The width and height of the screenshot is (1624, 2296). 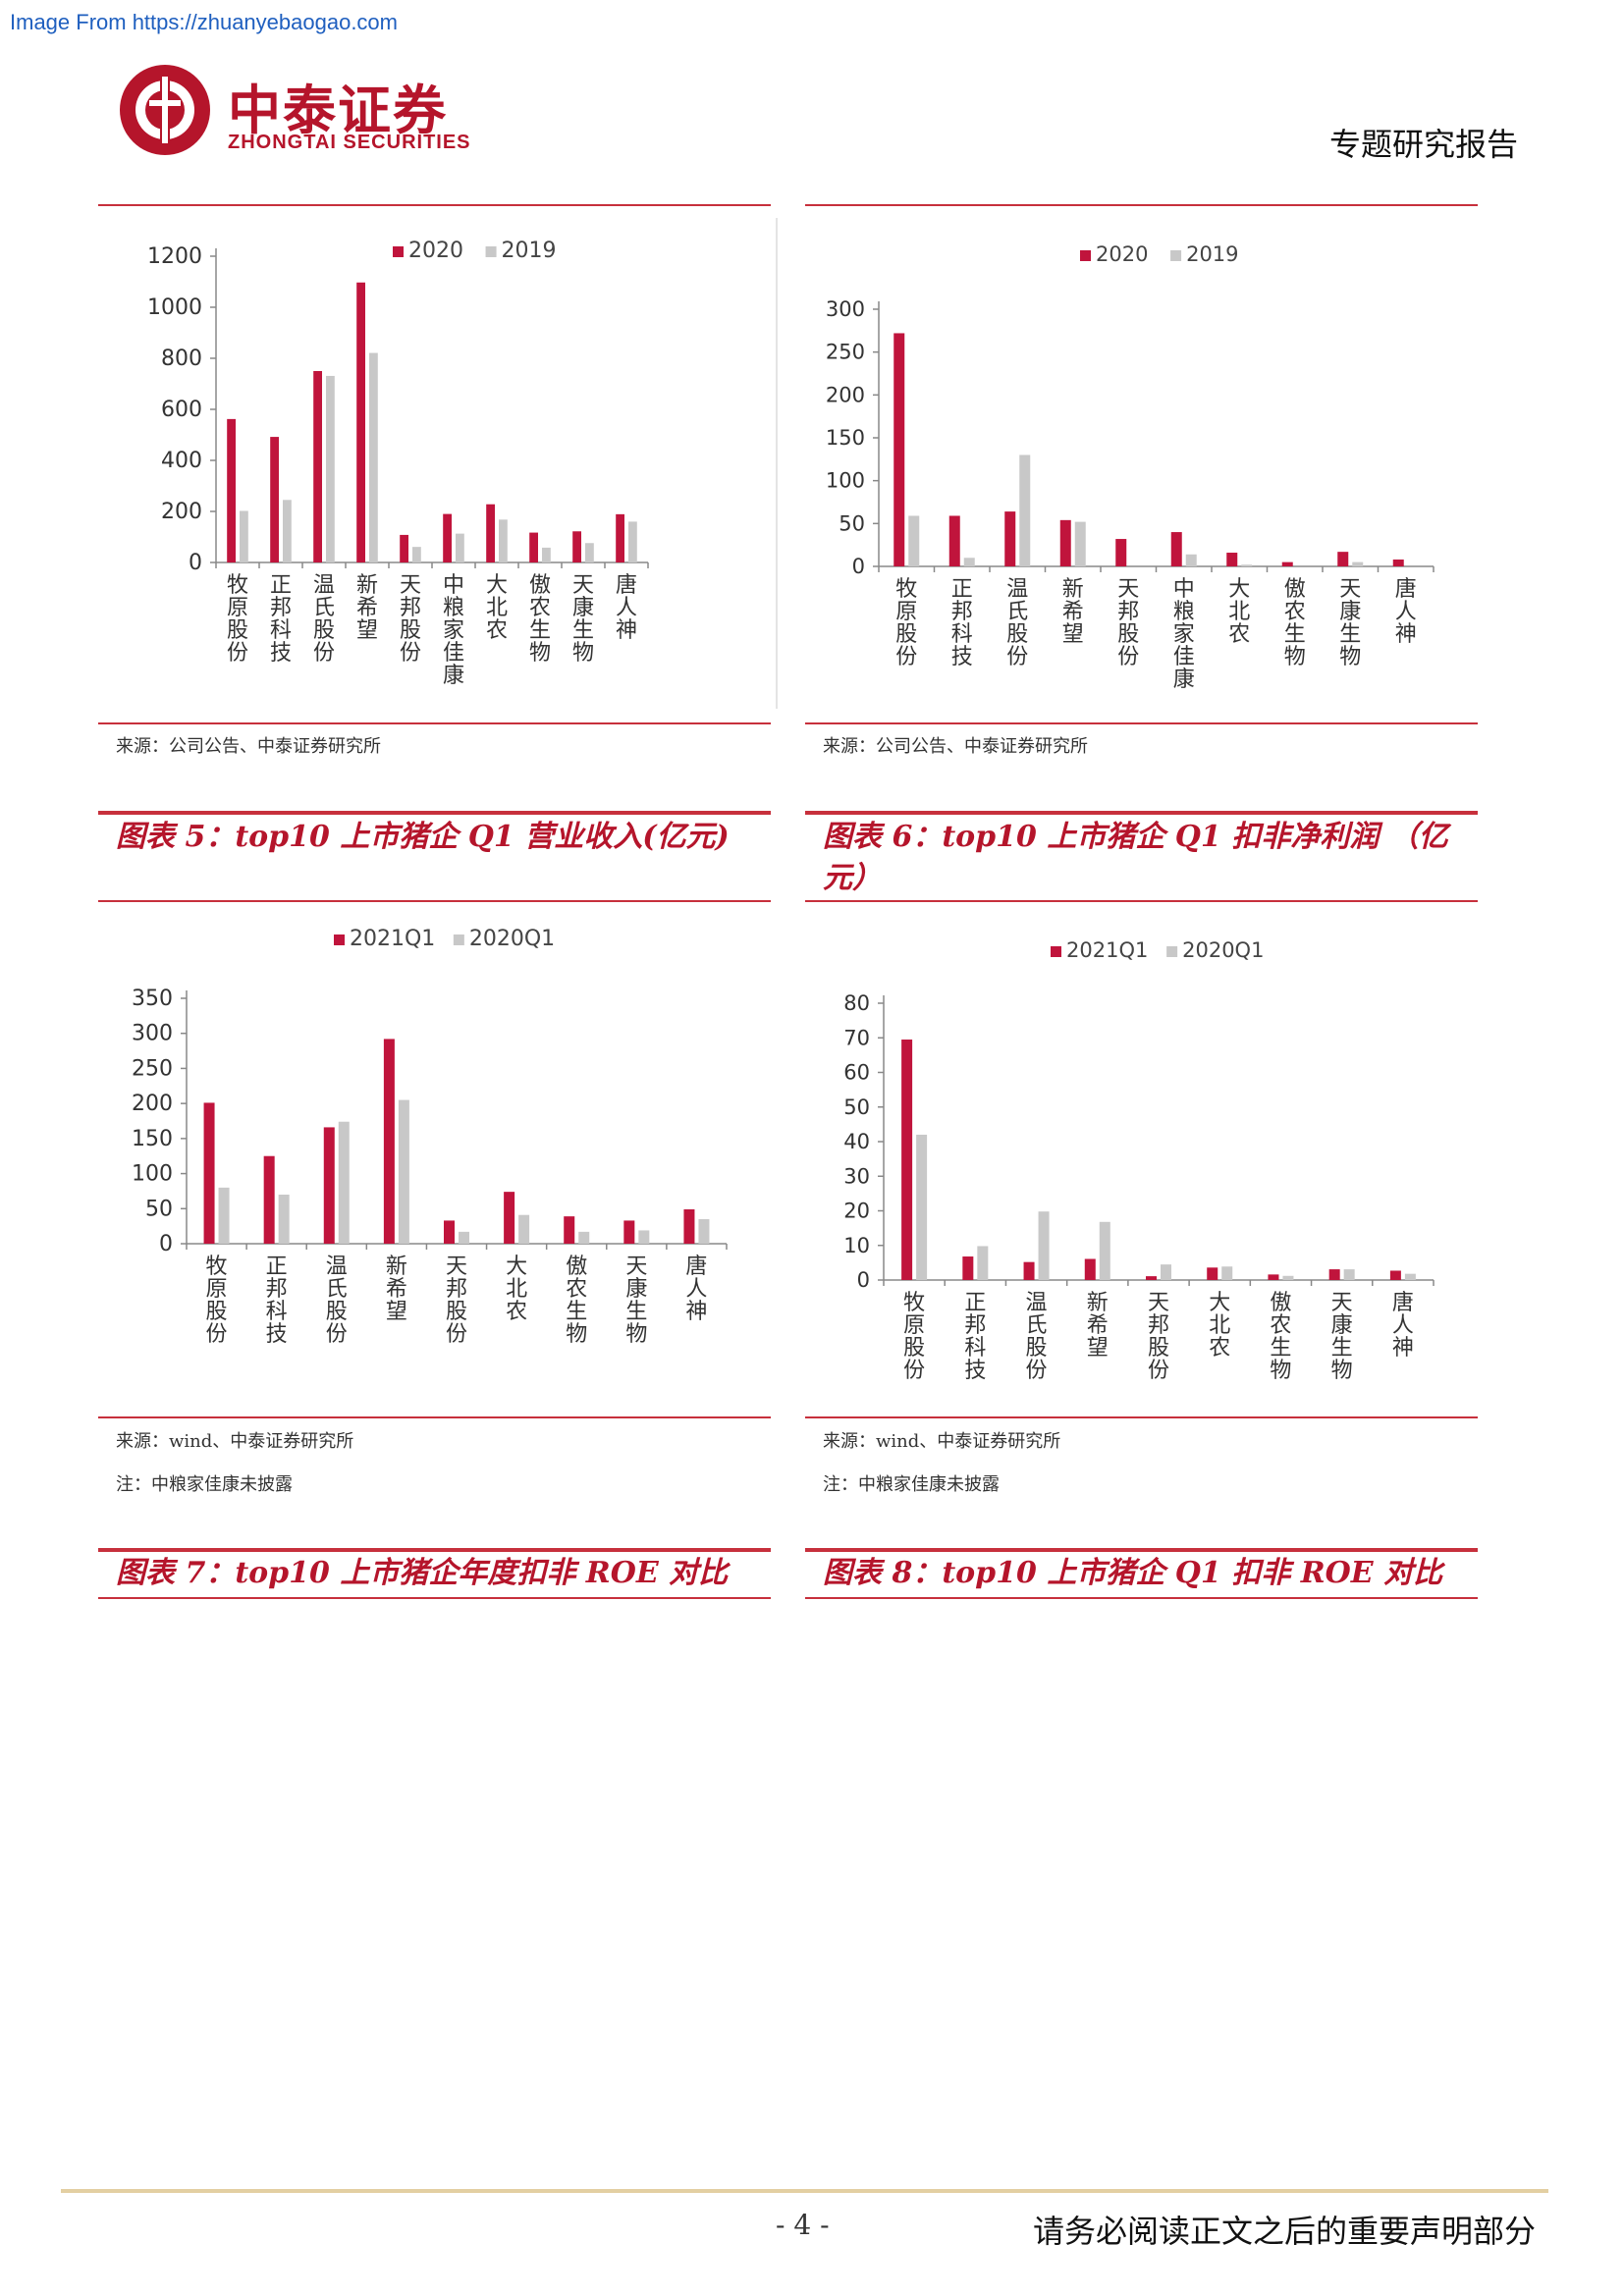 I want to click on x-category-char: 神, so click(x=626, y=630).